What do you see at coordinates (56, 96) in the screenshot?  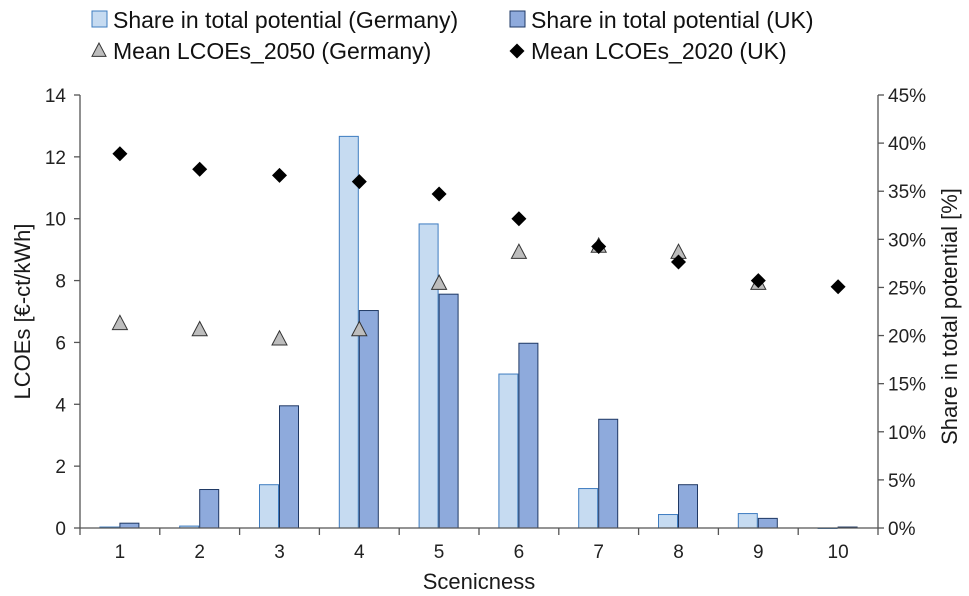 I see `y-tick-label: 14` at bounding box center [56, 96].